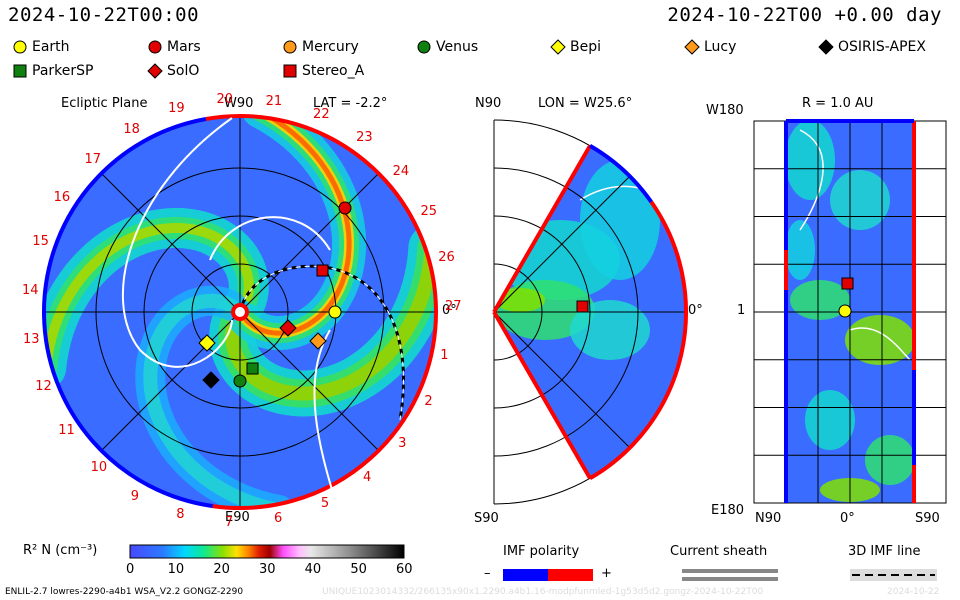 The width and height of the screenshot is (960, 600). Describe the element at coordinates (43, 387) in the screenshot. I see `day-label: 12` at that location.